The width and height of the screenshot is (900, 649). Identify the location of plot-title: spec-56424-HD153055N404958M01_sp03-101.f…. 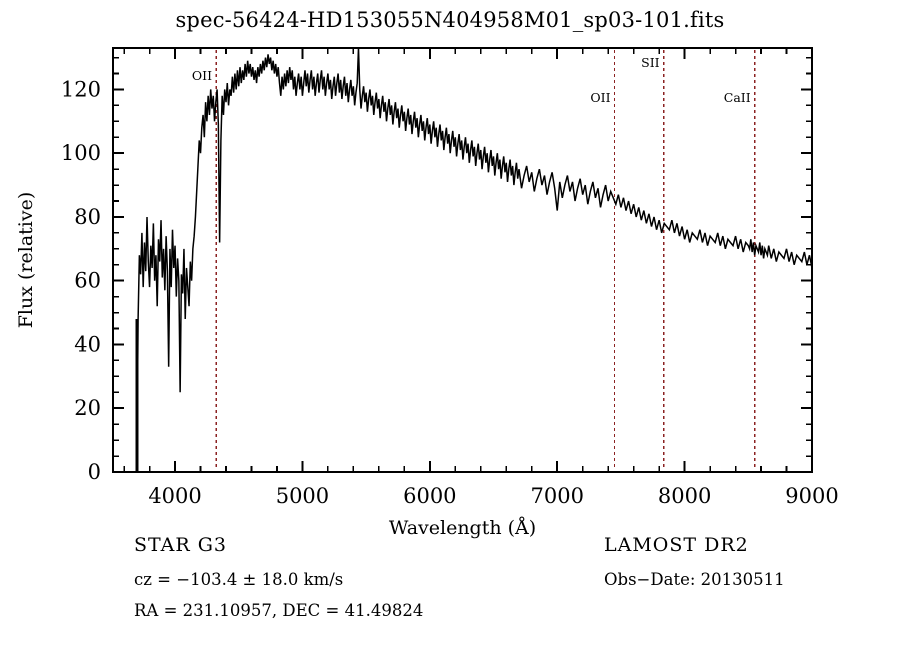
(450, 20).